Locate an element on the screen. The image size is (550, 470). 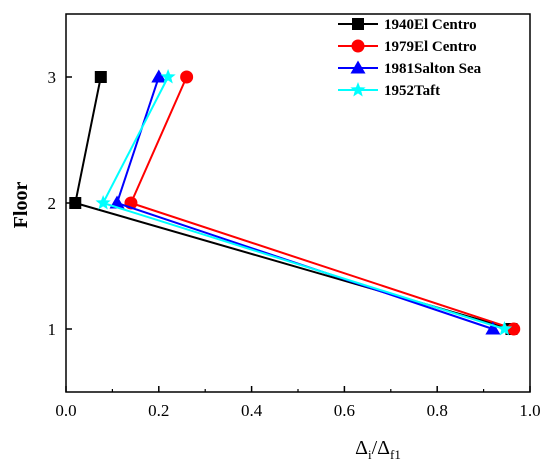
legend-label: 1979El Centro is located at coordinates (430, 47).